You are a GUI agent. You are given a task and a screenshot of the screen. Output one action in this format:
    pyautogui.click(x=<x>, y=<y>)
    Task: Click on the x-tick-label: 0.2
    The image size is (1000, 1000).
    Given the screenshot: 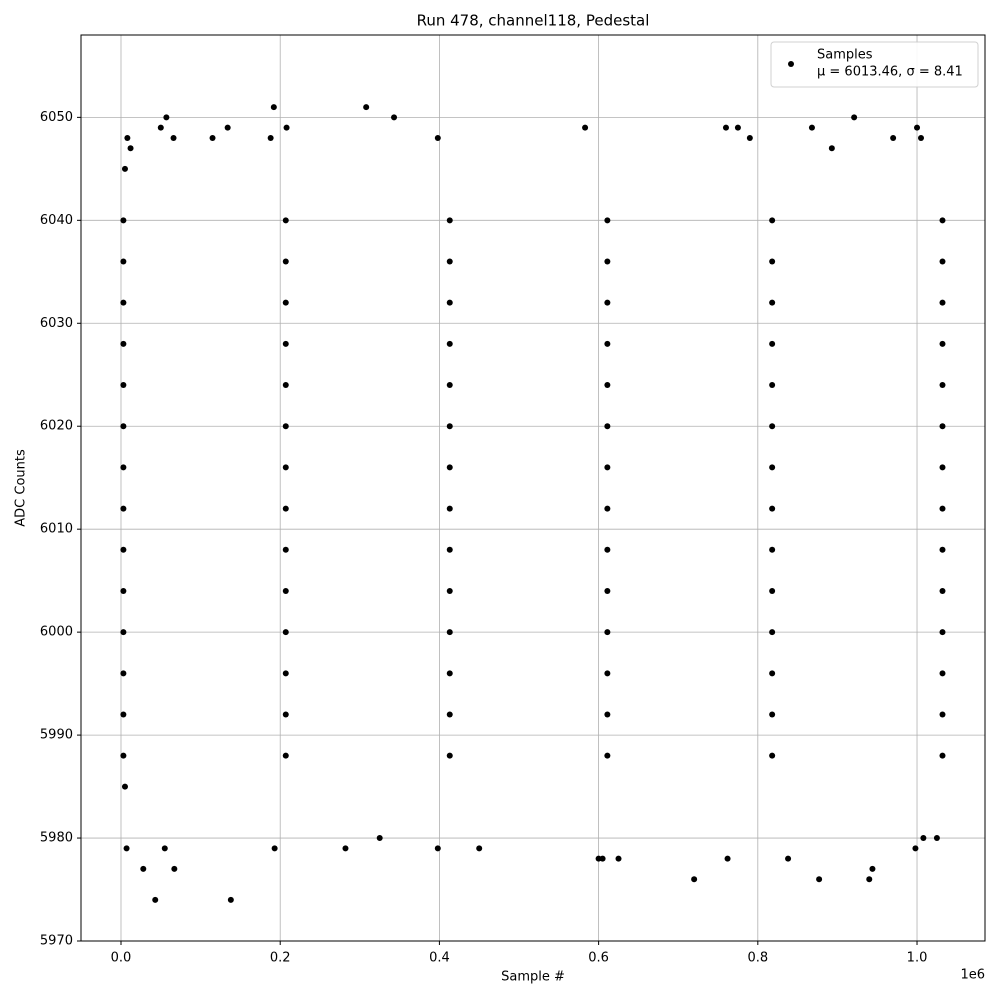 What is the action you would take?
    pyautogui.click(x=280, y=958)
    